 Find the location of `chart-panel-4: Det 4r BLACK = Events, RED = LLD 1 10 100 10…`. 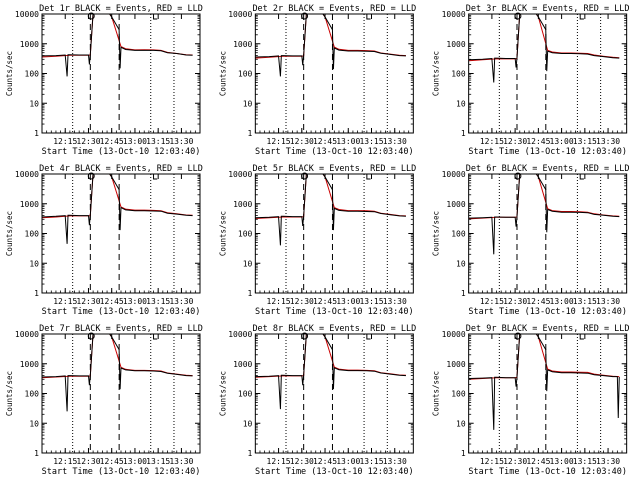

chart-panel-4: Det 4r BLACK = Events, RED = LLD 1 10 100 10… is located at coordinates (104, 240).